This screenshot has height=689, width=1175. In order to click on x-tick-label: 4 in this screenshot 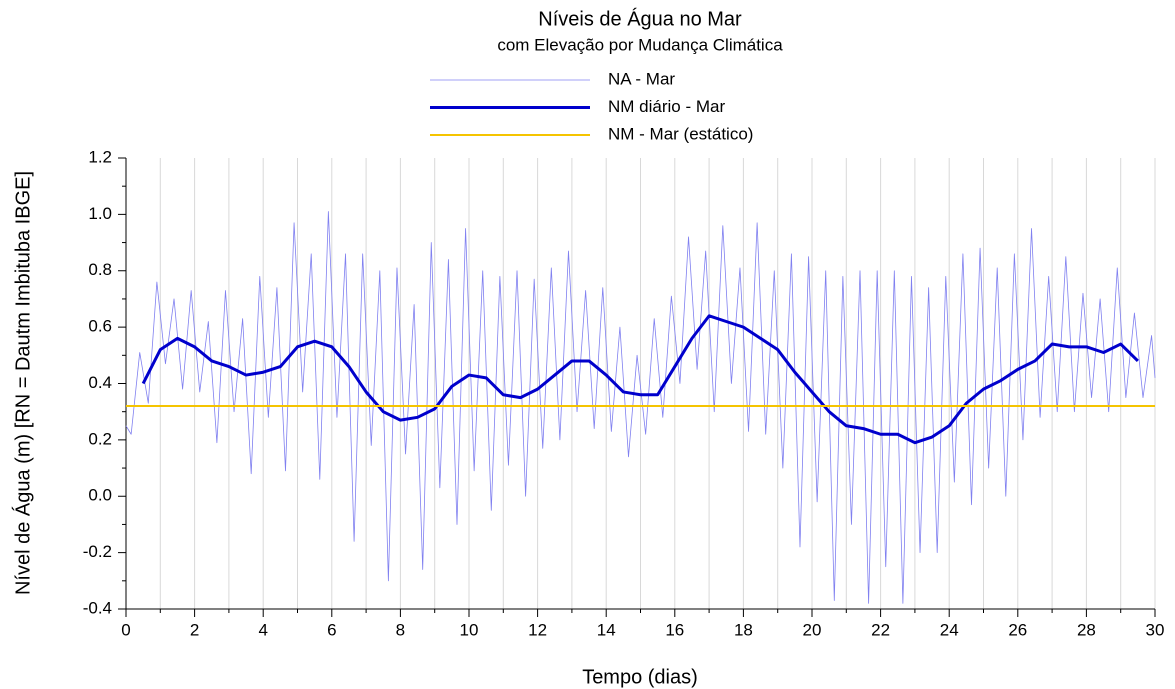, I will do `click(262, 629)`.